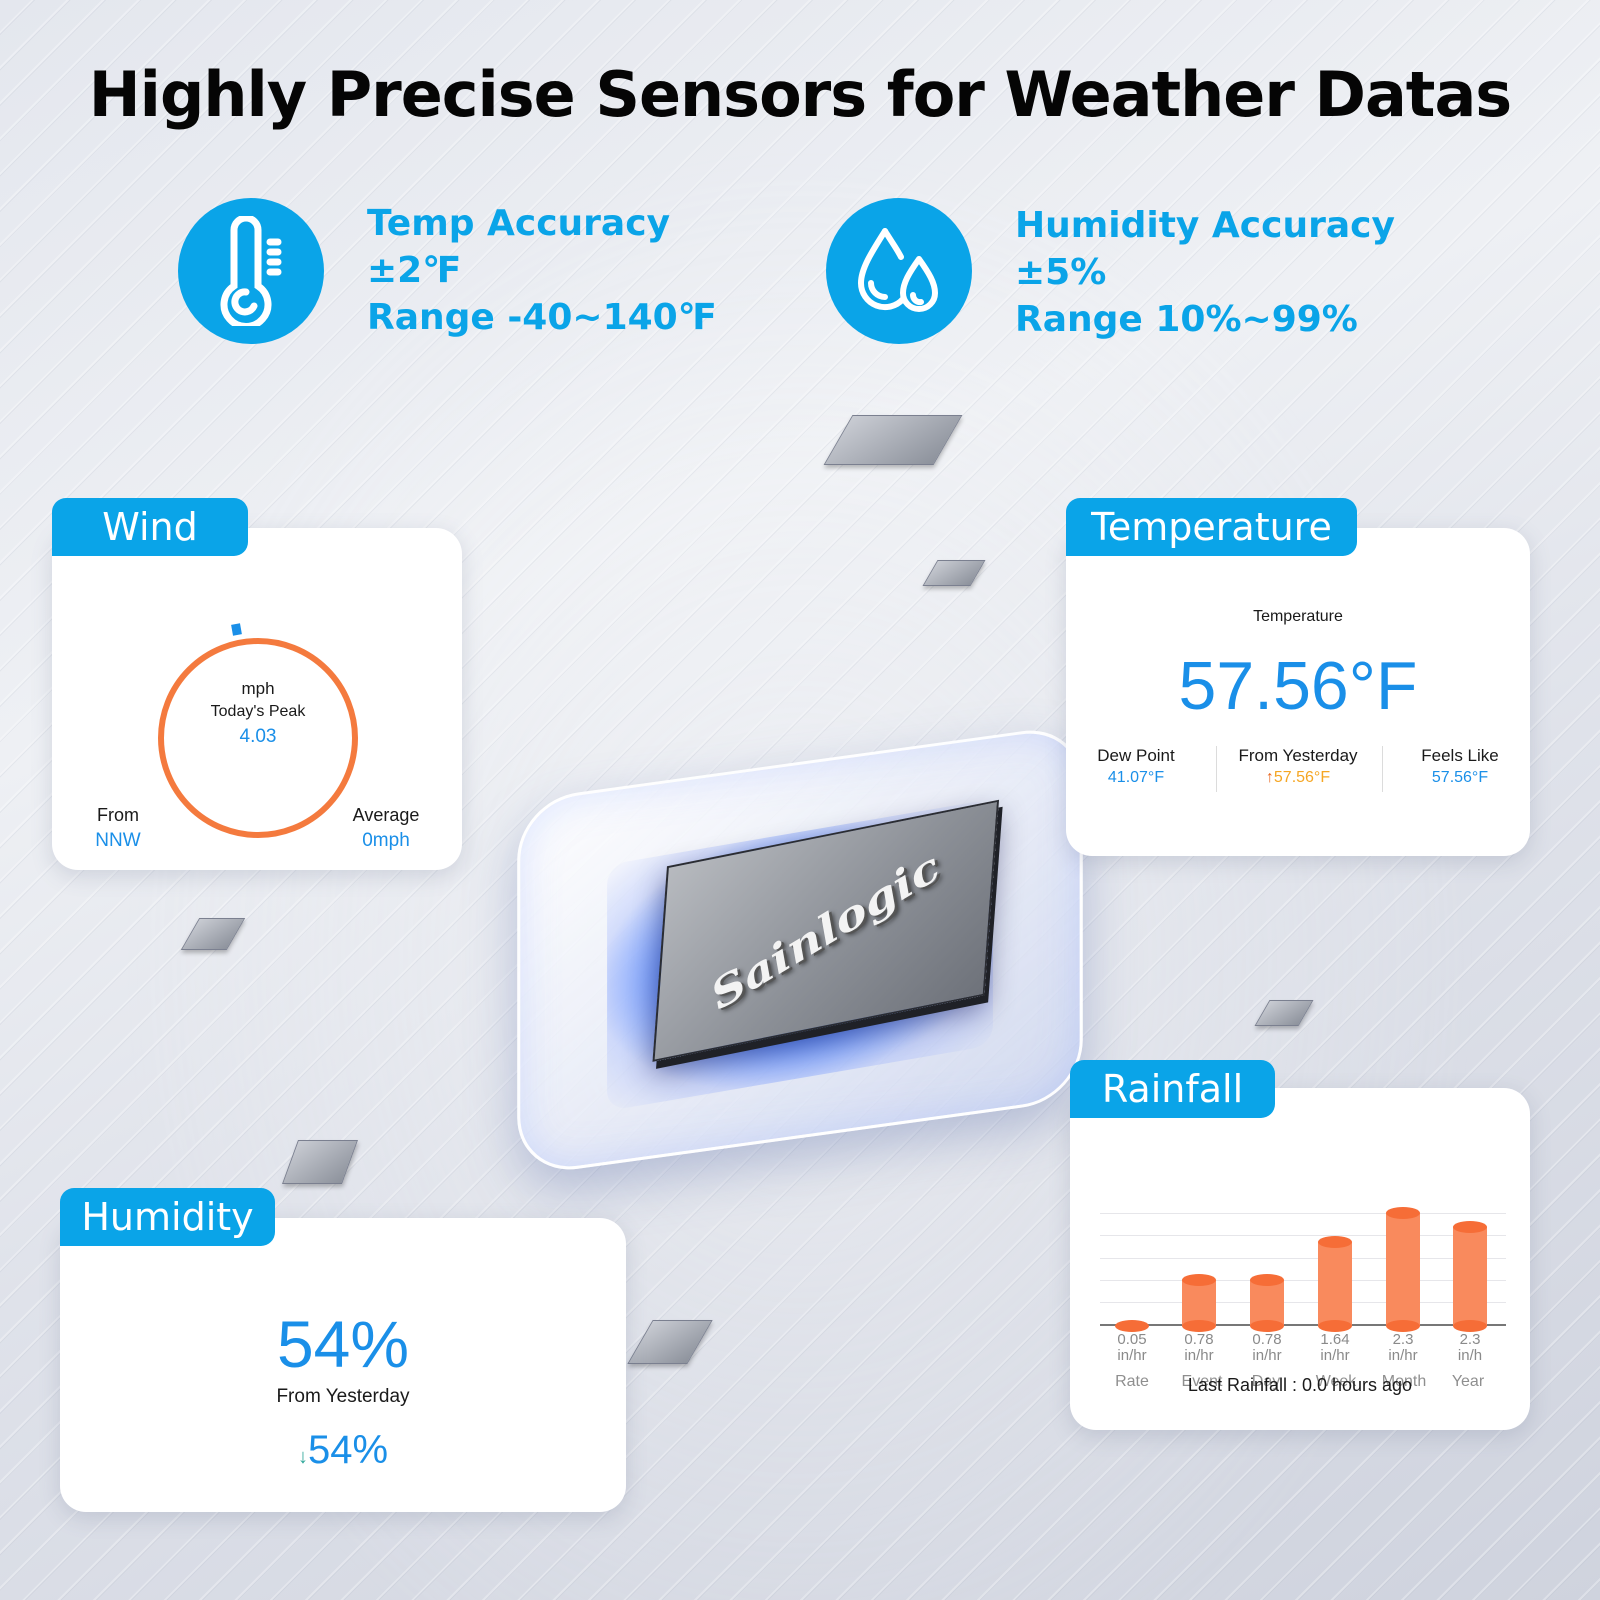 Image resolution: width=1600 pixels, height=1600 pixels. Describe the element at coordinates (1136, 766) in the screenshot. I see `dew-point: Dew Point 41.07°F` at that location.